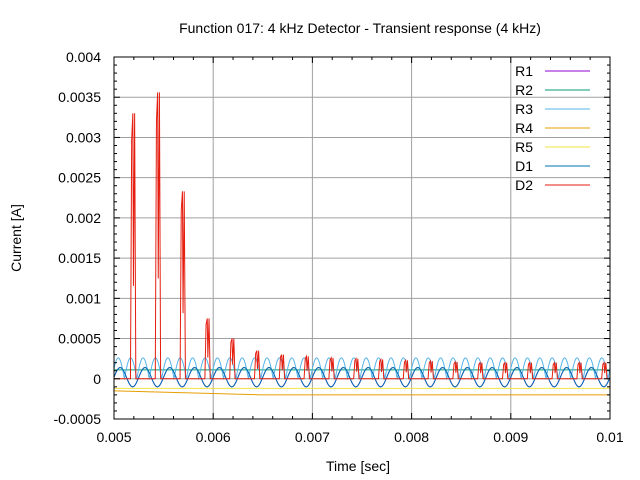 The height and width of the screenshot is (480, 640). I want to click on legend-label-r2: R2, so click(524, 90).